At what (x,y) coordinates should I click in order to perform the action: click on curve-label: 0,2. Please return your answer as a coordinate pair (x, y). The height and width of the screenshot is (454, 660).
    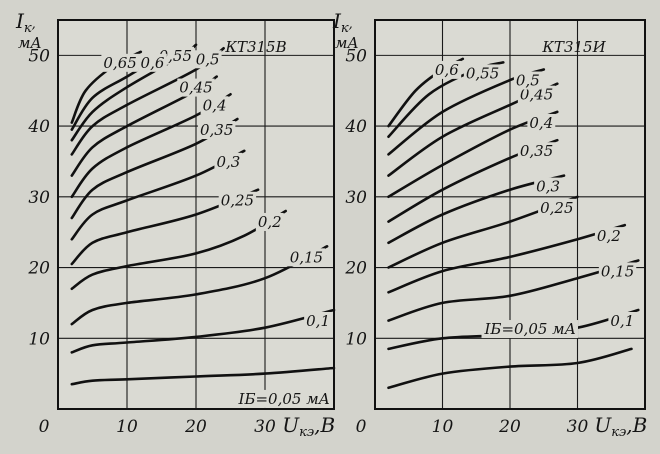
    Looking at the image, I should click on (270, 222).